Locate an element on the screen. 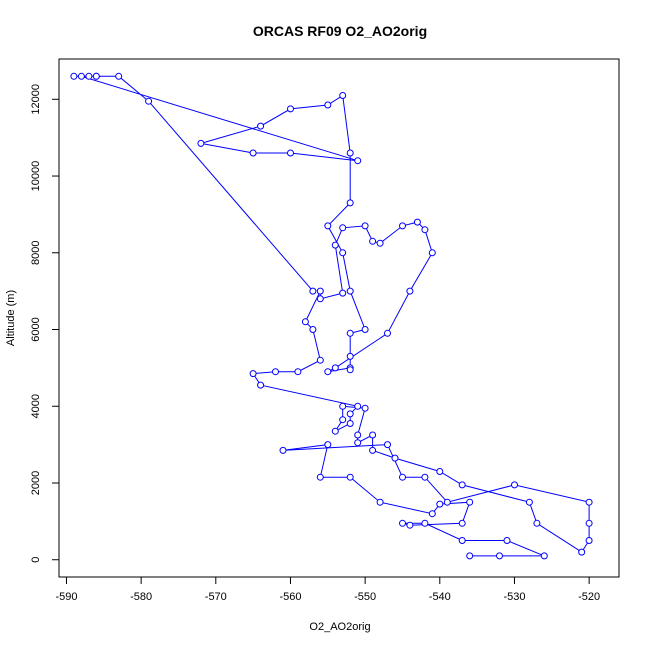  y-tick-label: 0 is located at coordinates (36, 560).